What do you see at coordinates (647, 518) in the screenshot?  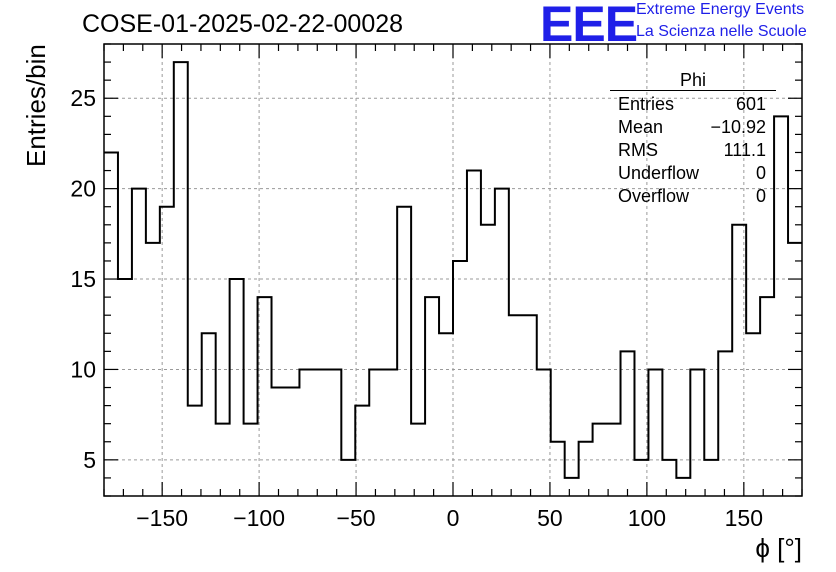 I see `x-tick-label: 100` at bounding box center [647, 518].